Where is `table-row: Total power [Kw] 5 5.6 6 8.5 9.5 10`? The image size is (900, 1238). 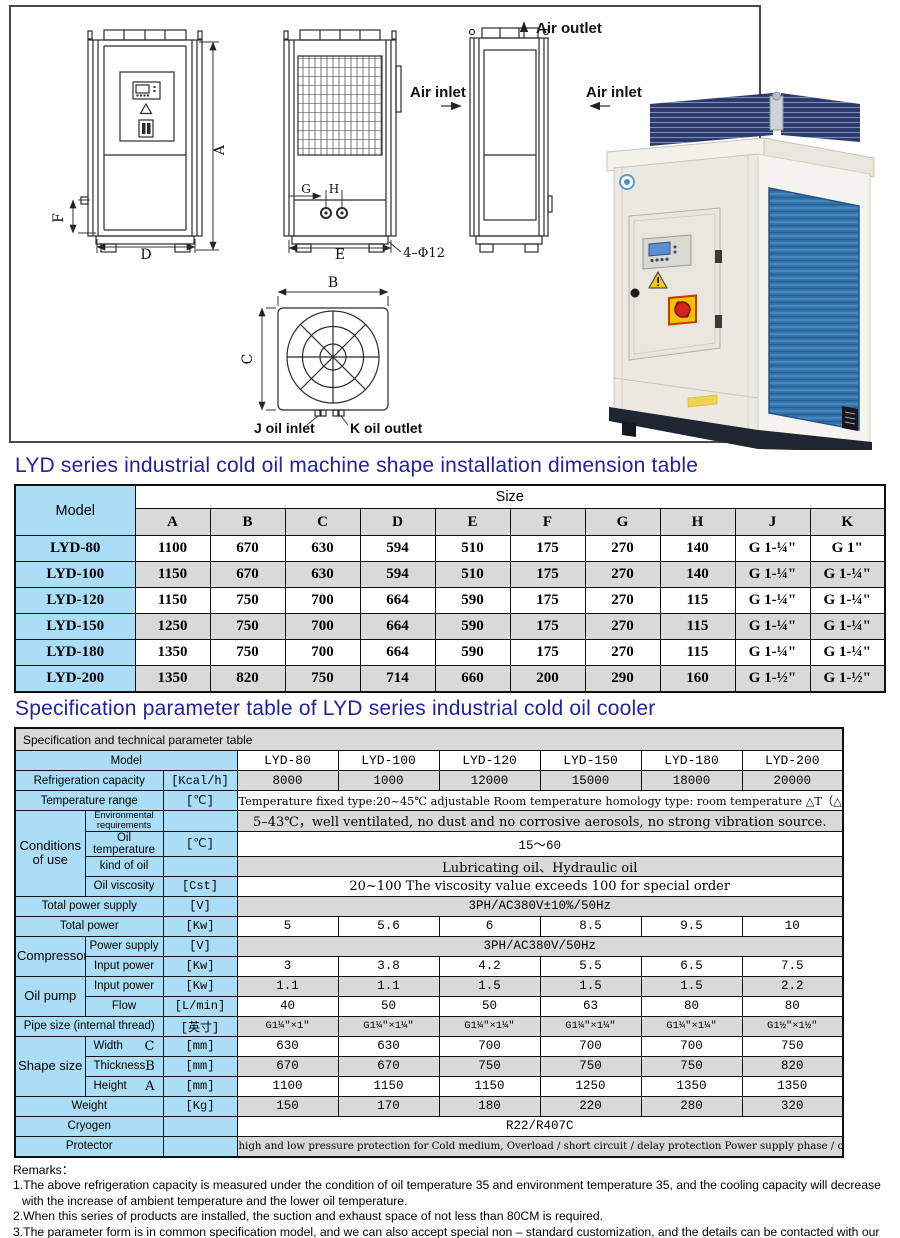
table-row: Total power [Kw] 5 5.6 6 8.5 9.5 10 is located at coordinates (429, 926).